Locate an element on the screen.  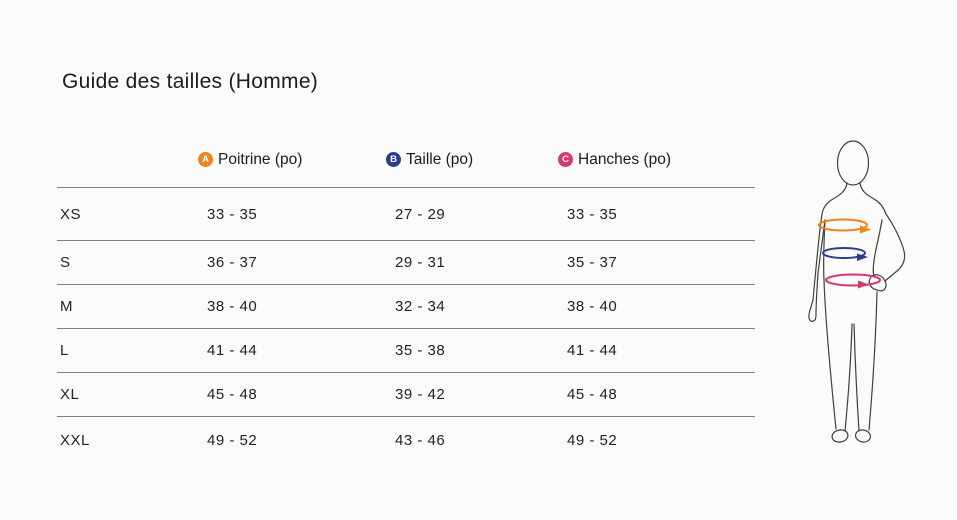
table-row-s: S 36 - 37 29 - 31 35 - 37 is located at coordinates (406, 262).